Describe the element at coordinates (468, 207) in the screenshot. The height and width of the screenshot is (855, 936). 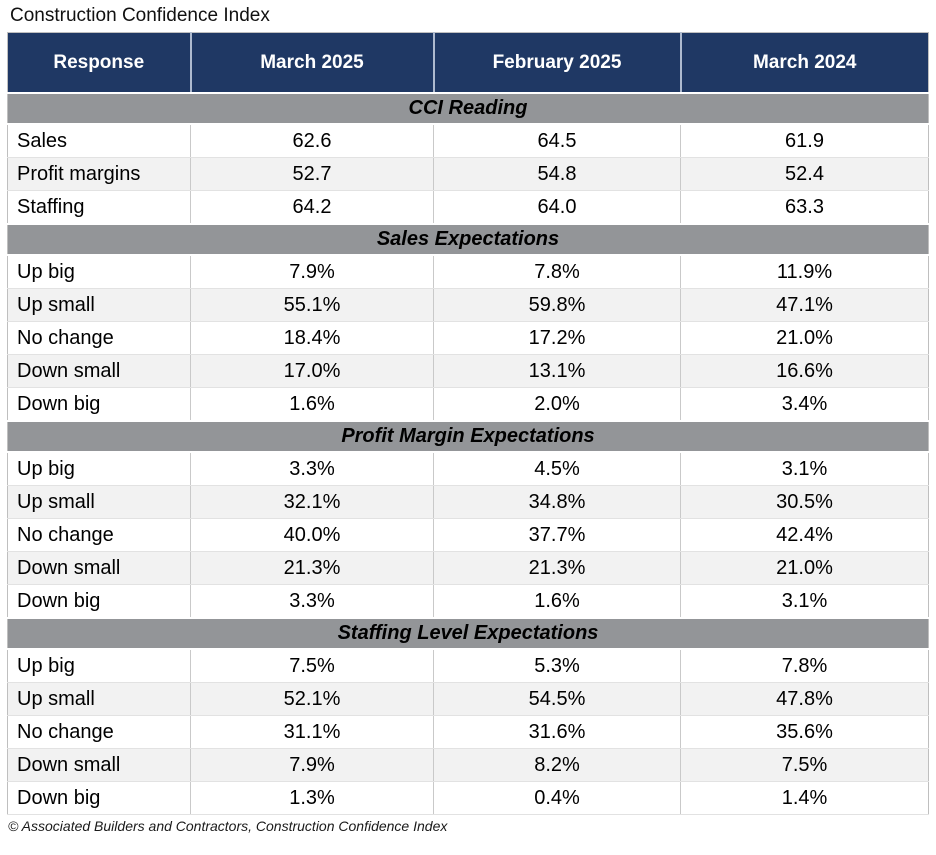
I see `table-row: Staffing 64.2 64.0 63.3` at that location.